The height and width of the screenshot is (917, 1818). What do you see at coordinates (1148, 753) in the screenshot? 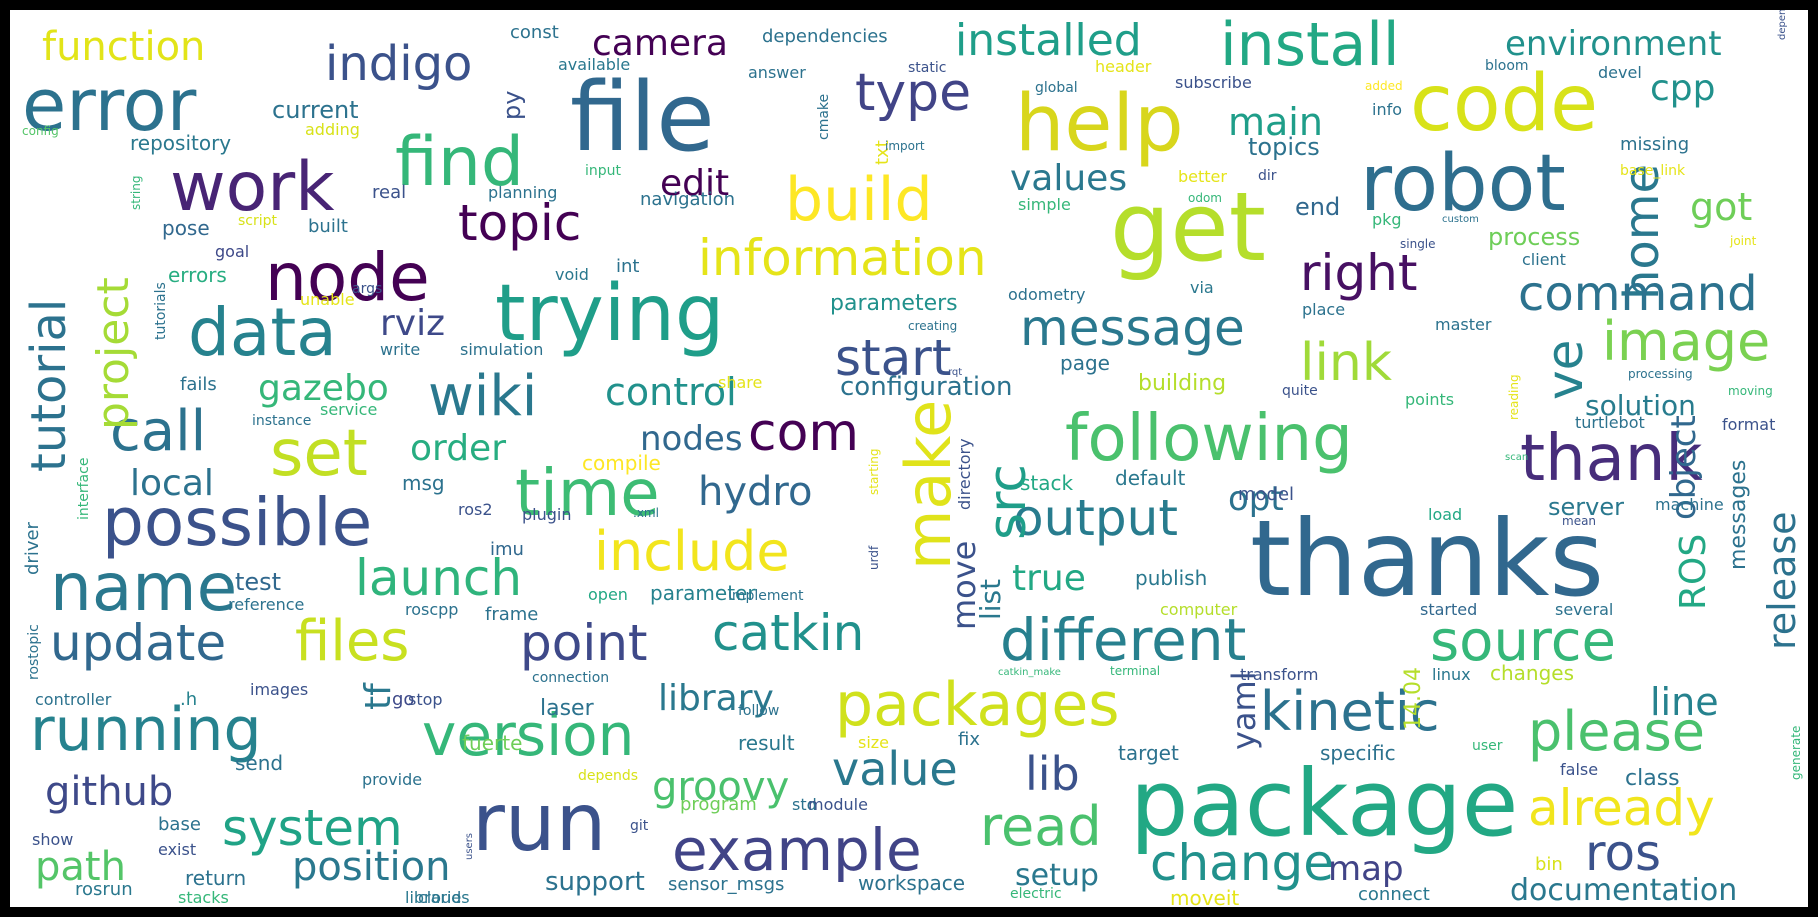
I see `word-target: target` at bounding box center [1148, 753].